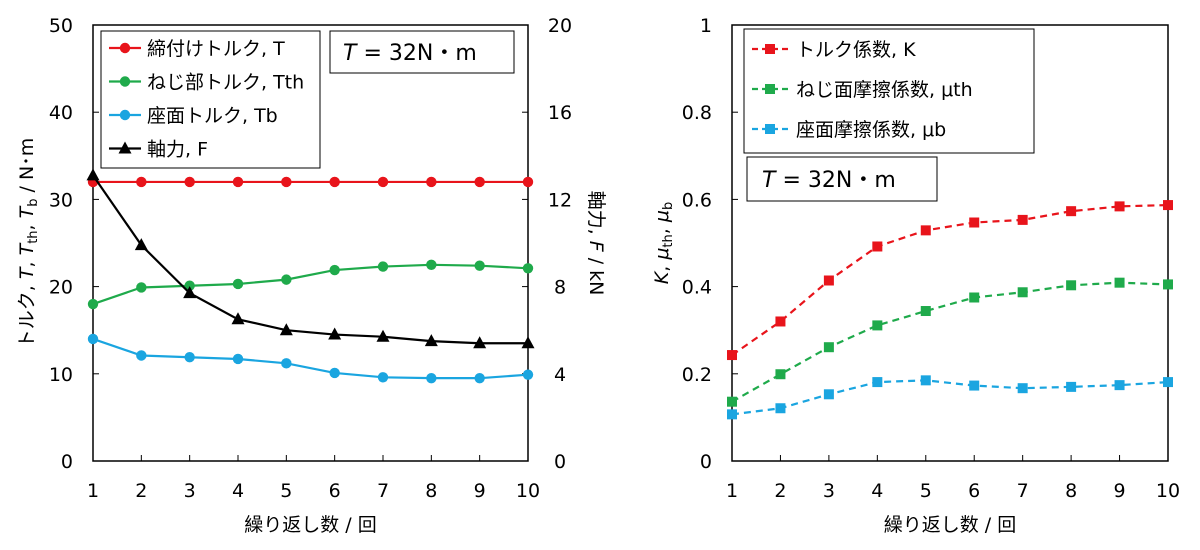 The image size is (1200, 550). Describe the element at coordinates (27, 168) in the screenshot. I see `y-axis-label-part: / N･m` at that location.